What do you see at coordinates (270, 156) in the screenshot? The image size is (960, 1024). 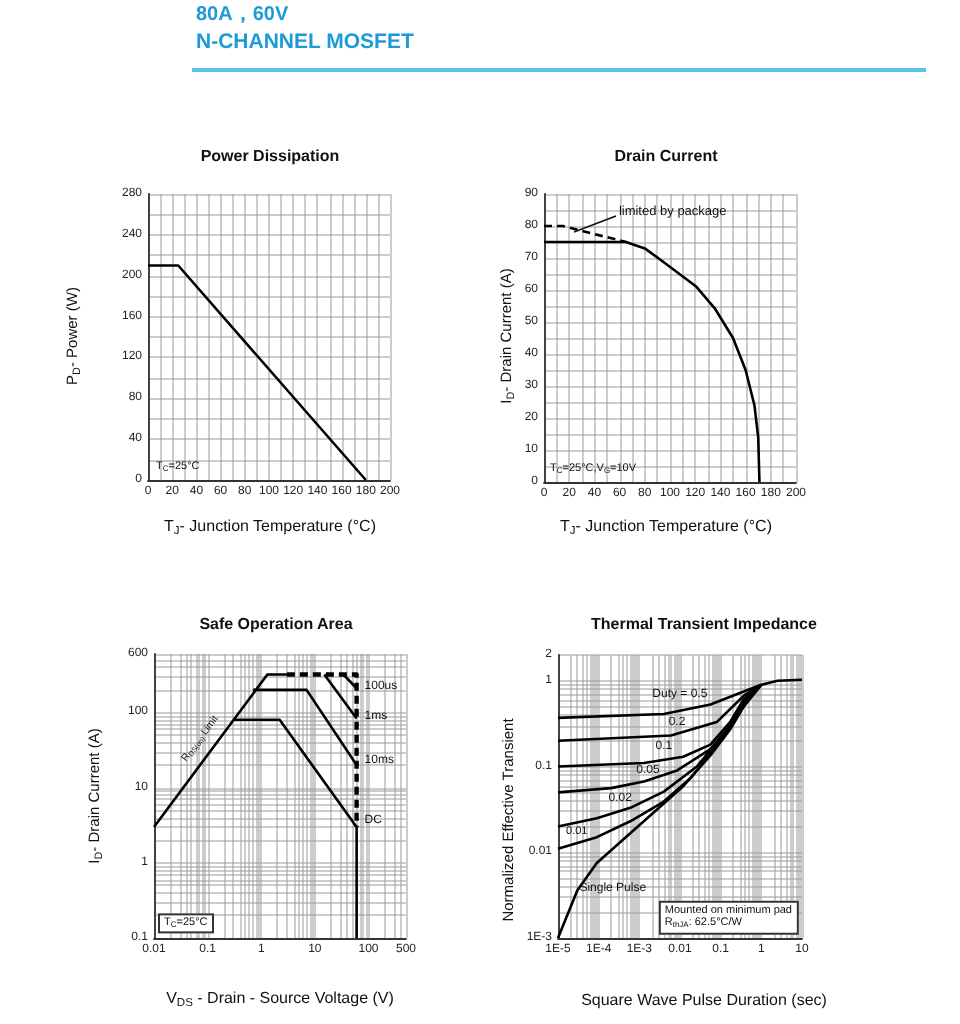 I see `chart-title: Power Dissipation` at bounding box center [270, 156].